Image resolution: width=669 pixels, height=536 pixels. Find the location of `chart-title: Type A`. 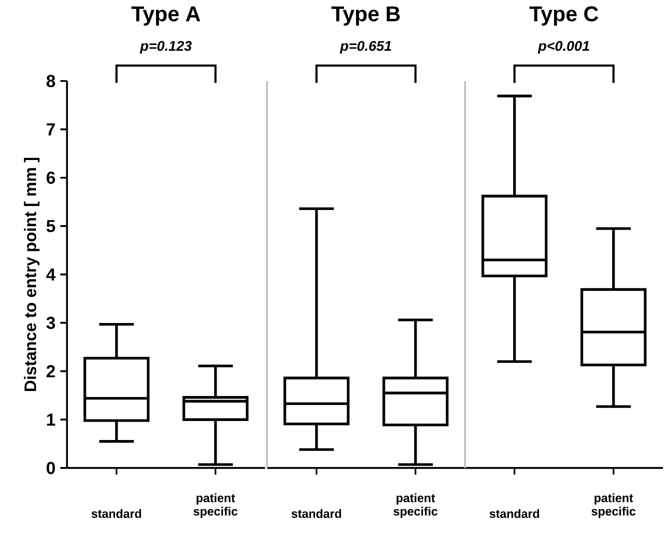

chart-title: Type A is located at coordinates (165, 16).